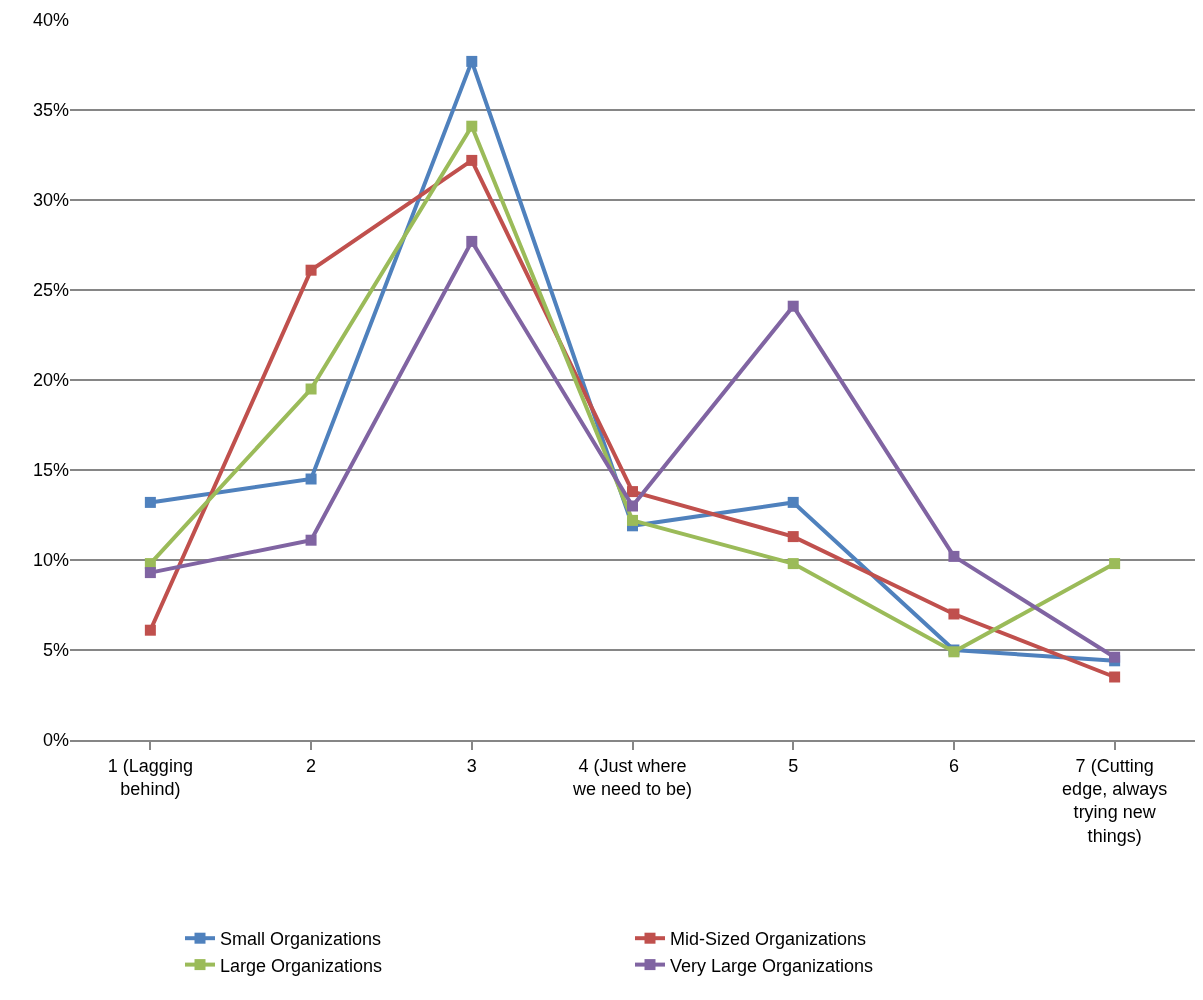 The image size is (1203, 1000). Describe the element at coordinates (55, 650) in the screenshot. I see `y-tick-label: 5%` at that location.